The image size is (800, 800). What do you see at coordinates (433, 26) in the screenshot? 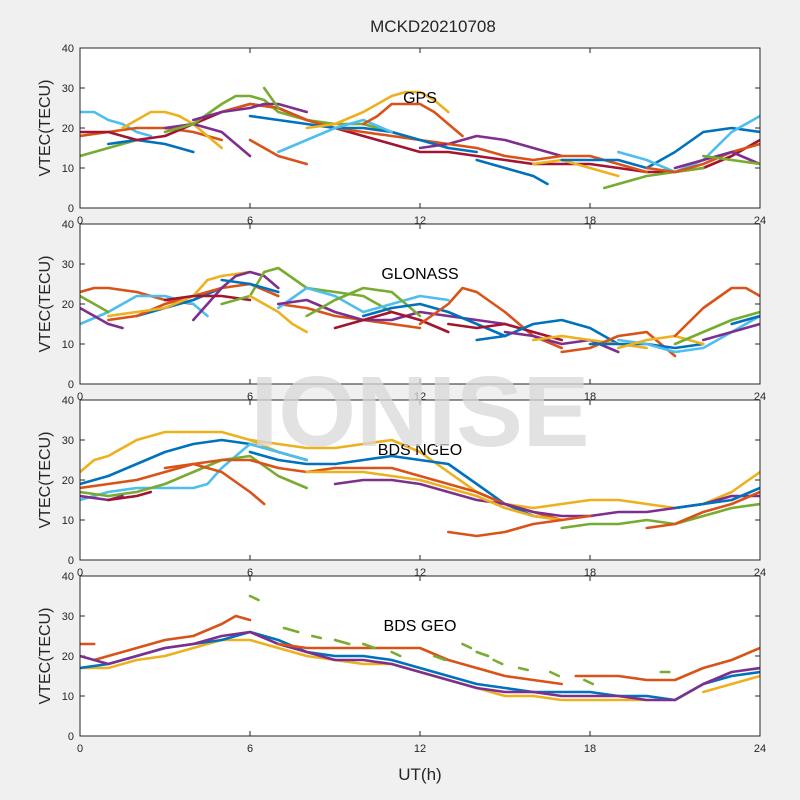
I see `figure-title: MCKD20210708` at bounding box center [433, 26].